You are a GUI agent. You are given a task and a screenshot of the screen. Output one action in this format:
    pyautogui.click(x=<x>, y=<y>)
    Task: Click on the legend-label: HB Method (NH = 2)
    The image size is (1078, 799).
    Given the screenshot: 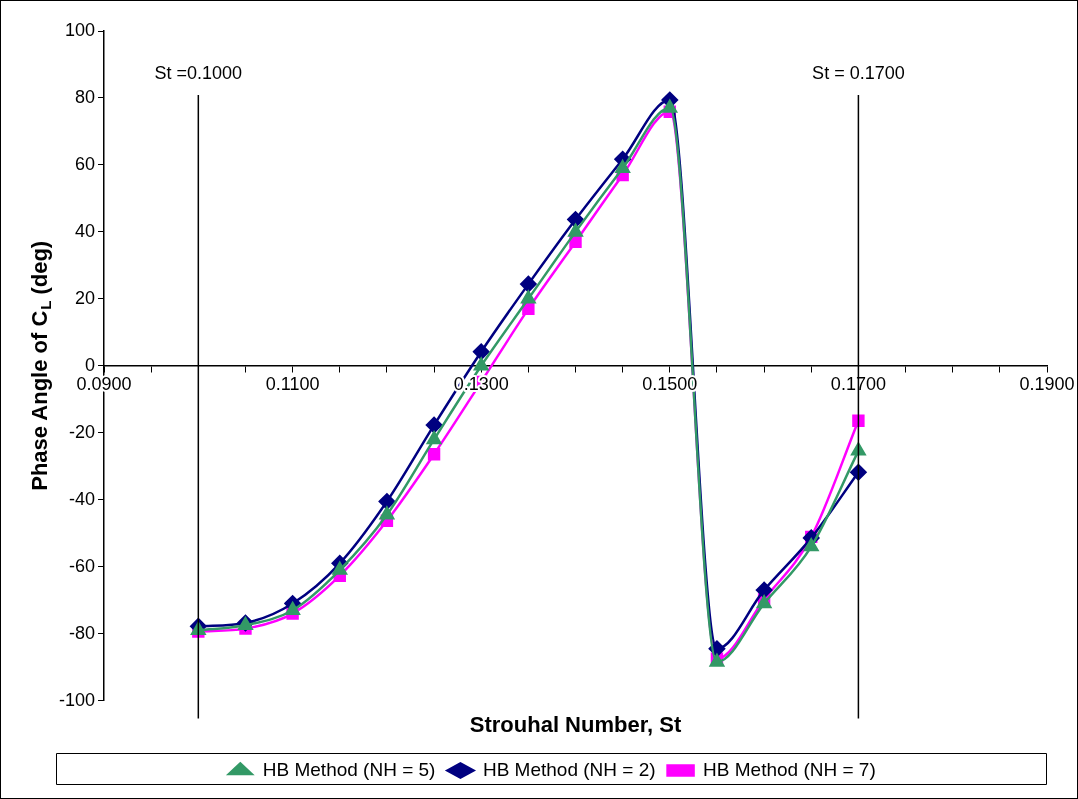 What is the action you would take?
    pyautogui.click(x=569, y=769)
    